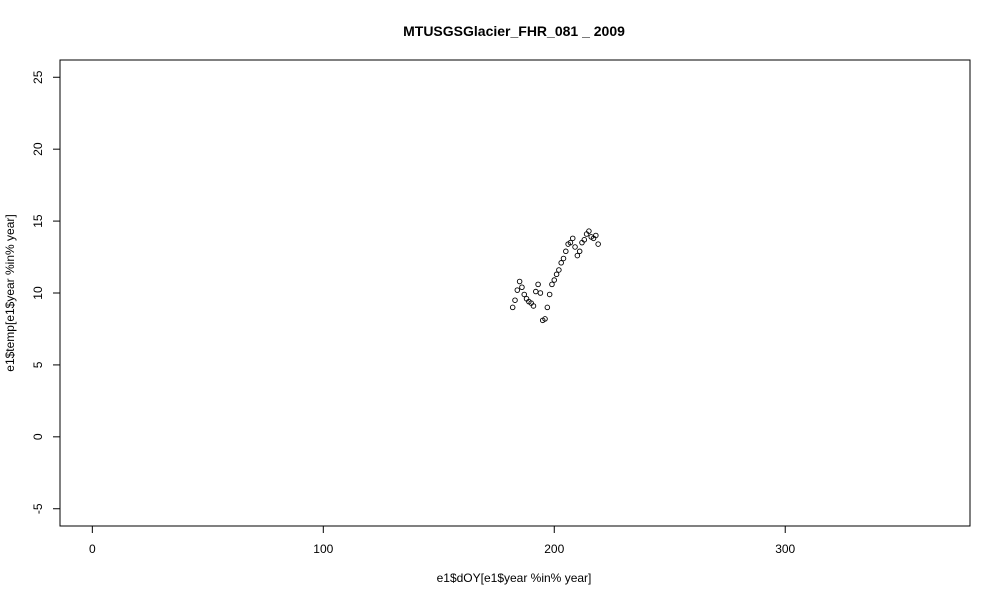 The width and height of the screenshot is (1000, 600). Describe the element at coordinates (46, 292) in the screenshot. I see `y-axis: -5 0 5 10 15 20 25` at that location.